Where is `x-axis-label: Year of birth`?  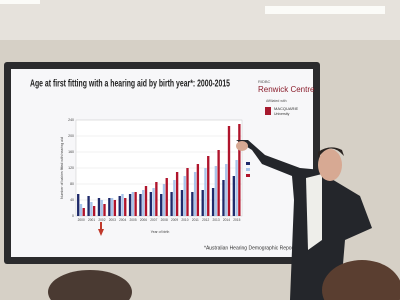
x-axis-label: Year of birth is located at coordinates (160, 232).